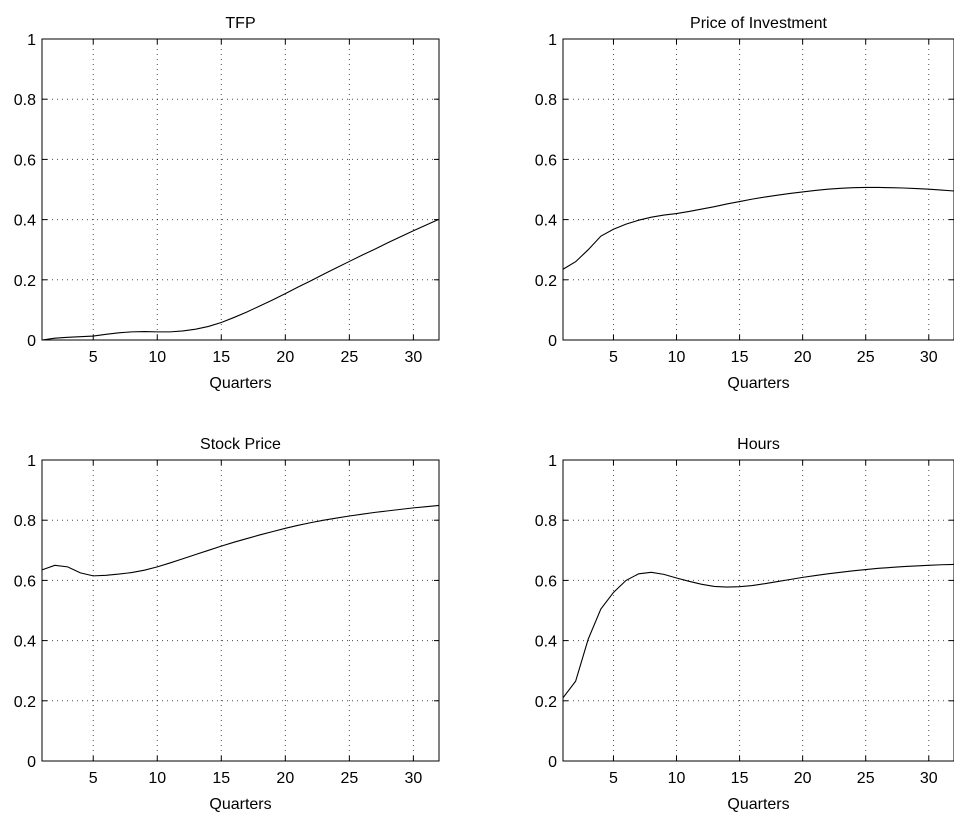  Describe the element at coordinates (240, 444) in the screenshot. I see `chart-title: Stock Price` at that location.